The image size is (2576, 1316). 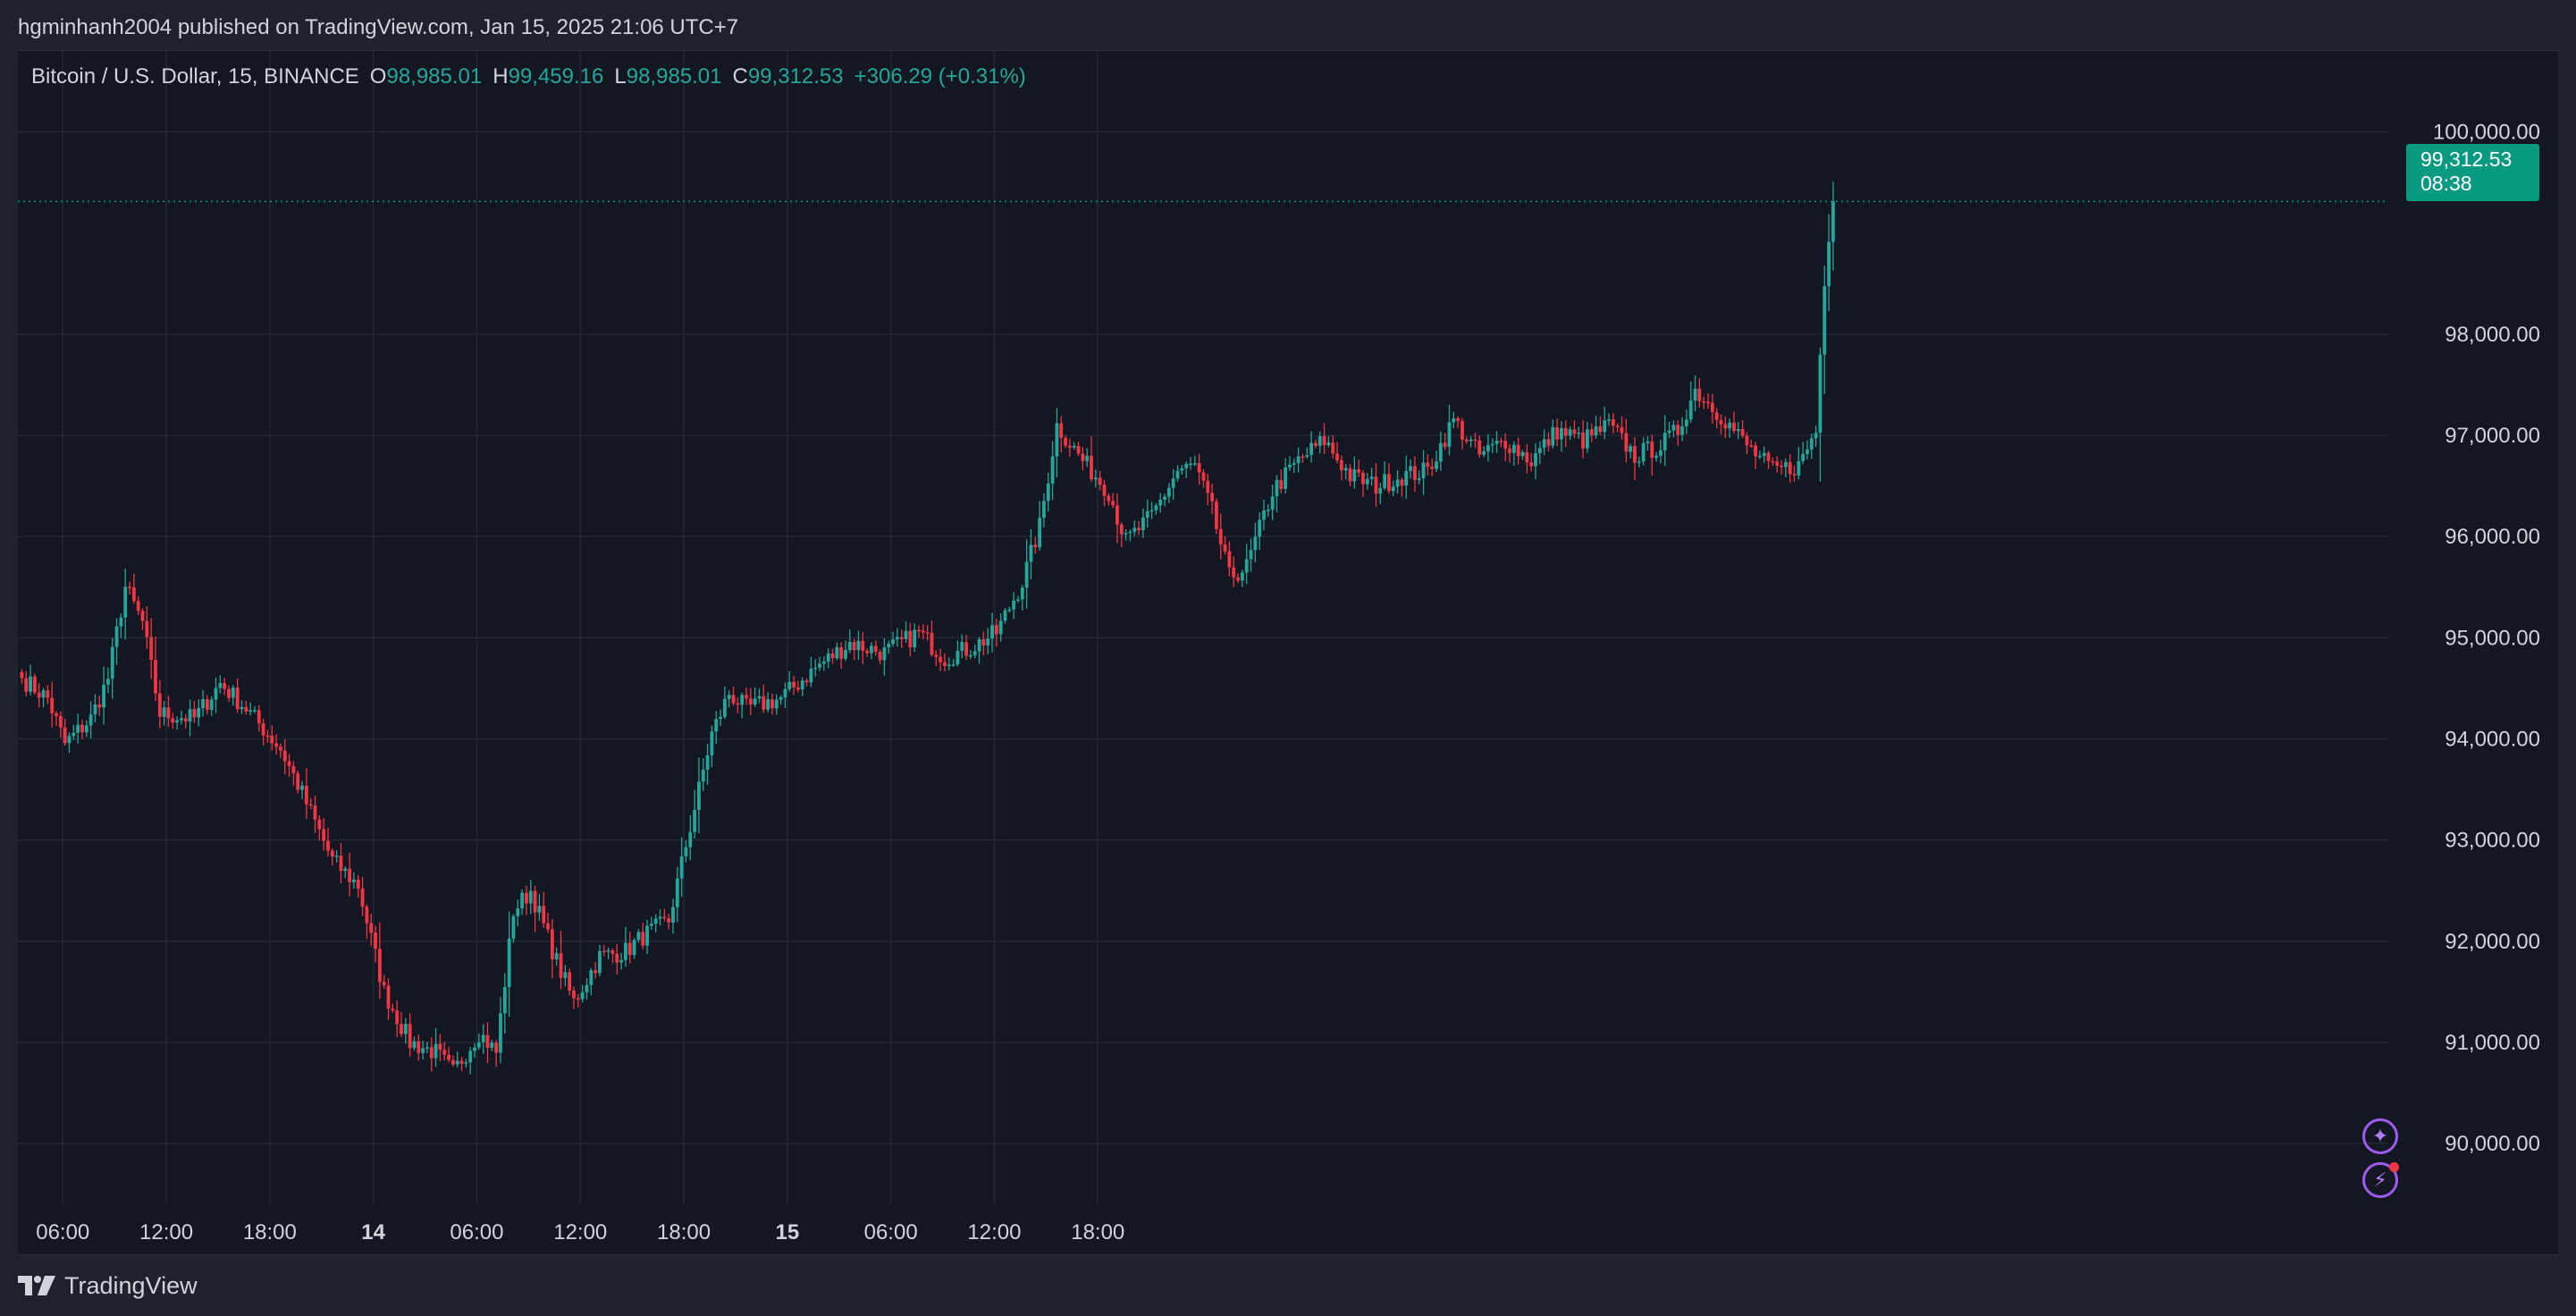 I want to click on footer: TradingView, so click(x=108, y=1285).